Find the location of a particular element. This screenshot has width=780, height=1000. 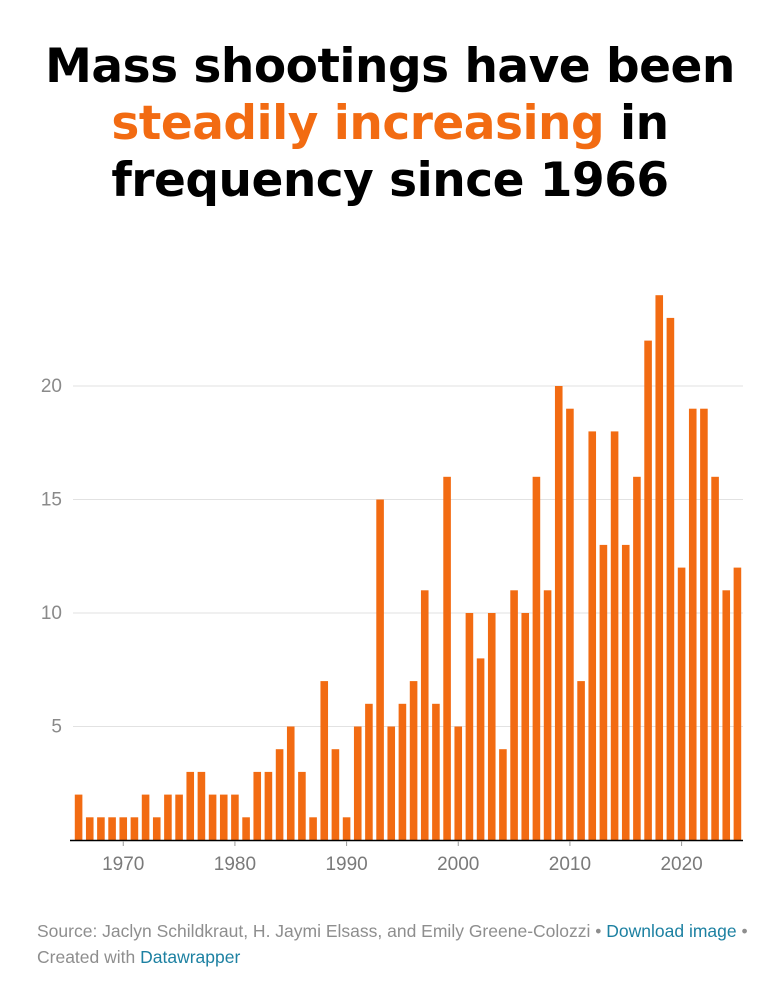

bar-2022 is located at coordinates (704, 624).